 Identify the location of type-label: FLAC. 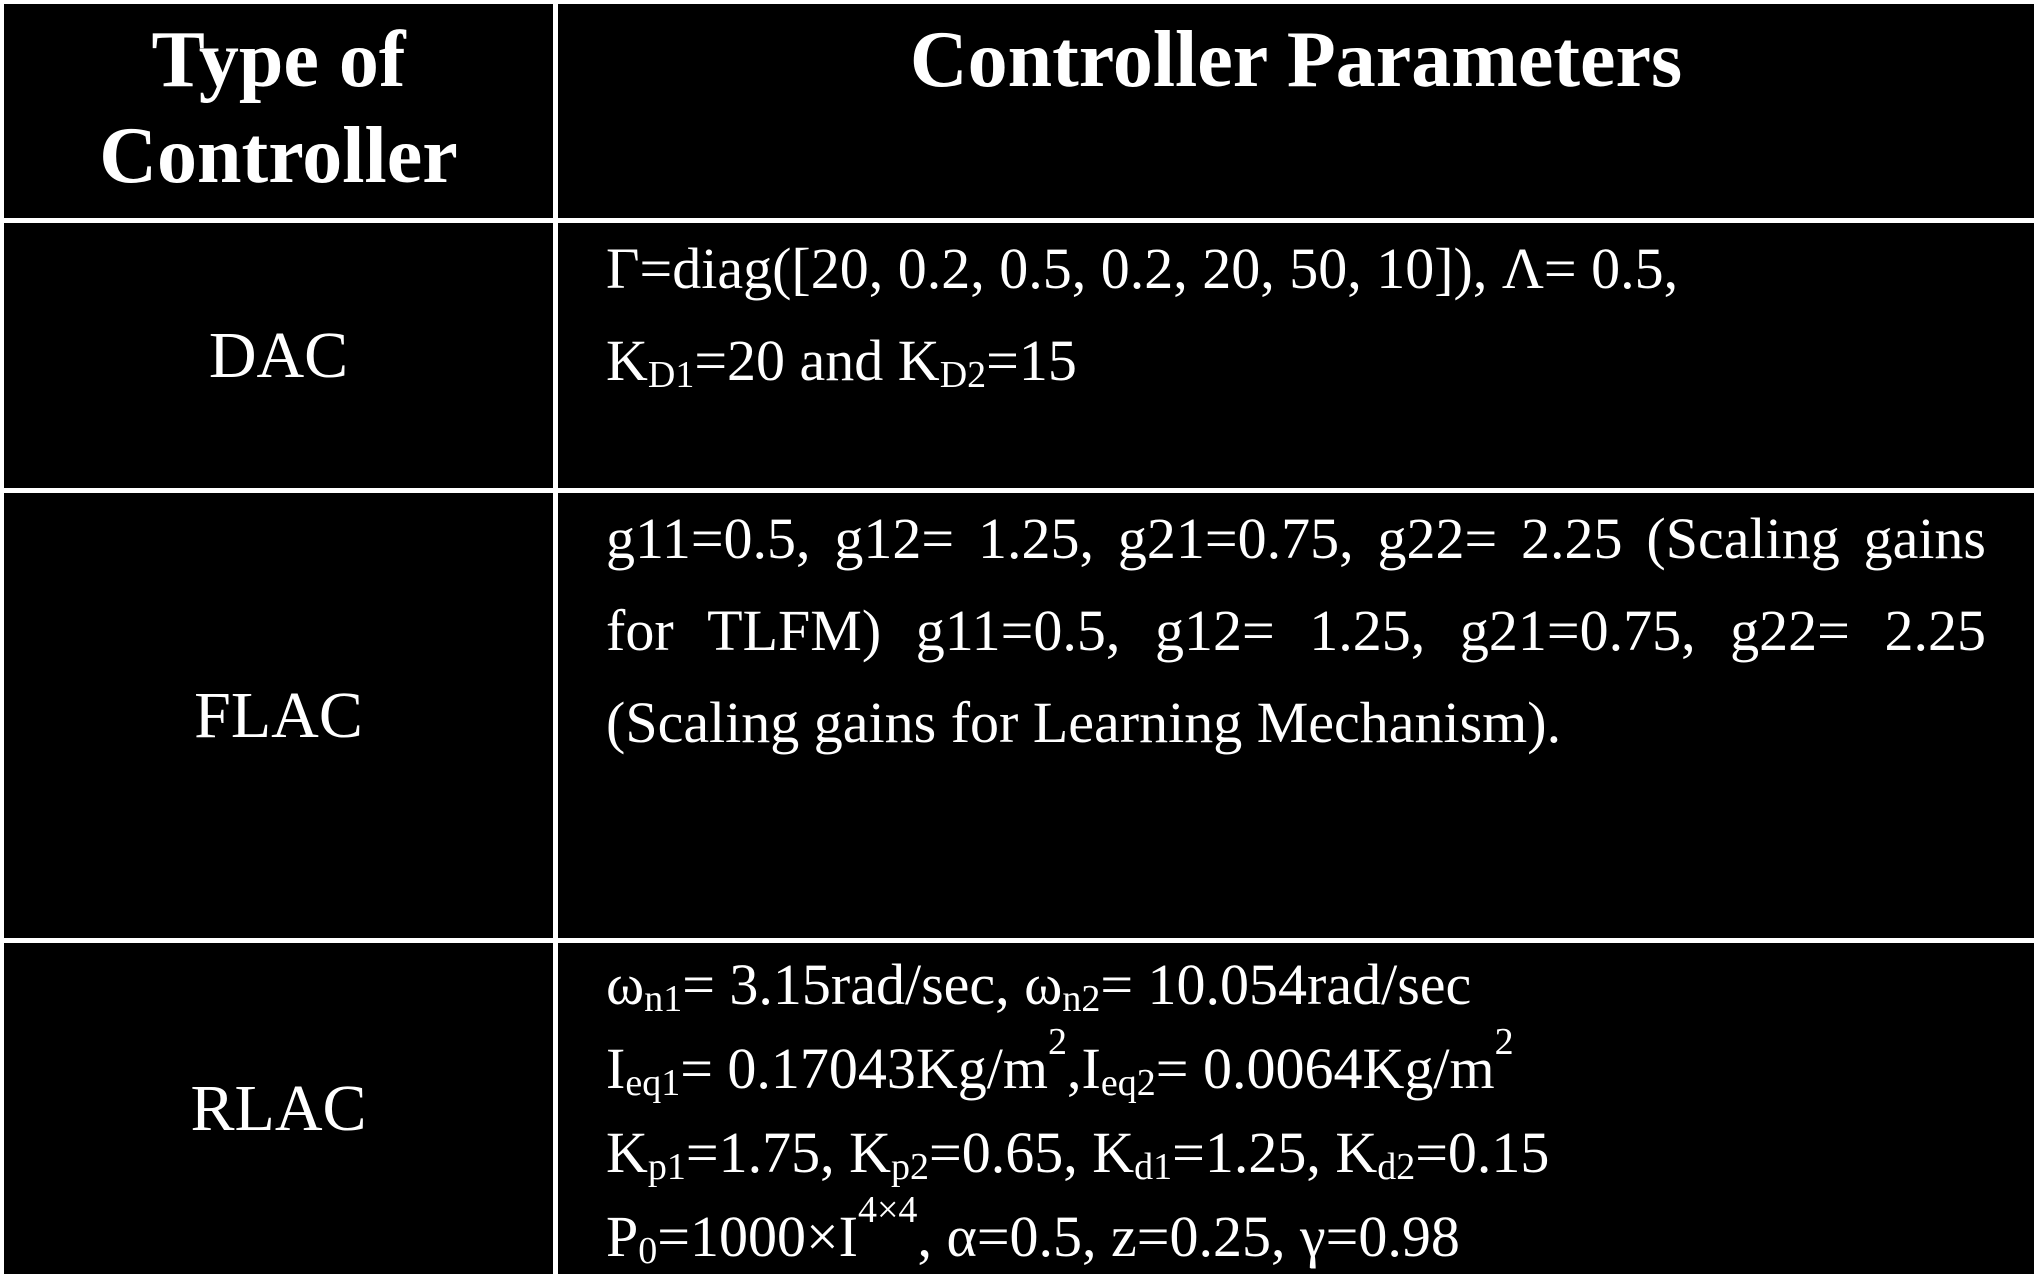
(278, 715).